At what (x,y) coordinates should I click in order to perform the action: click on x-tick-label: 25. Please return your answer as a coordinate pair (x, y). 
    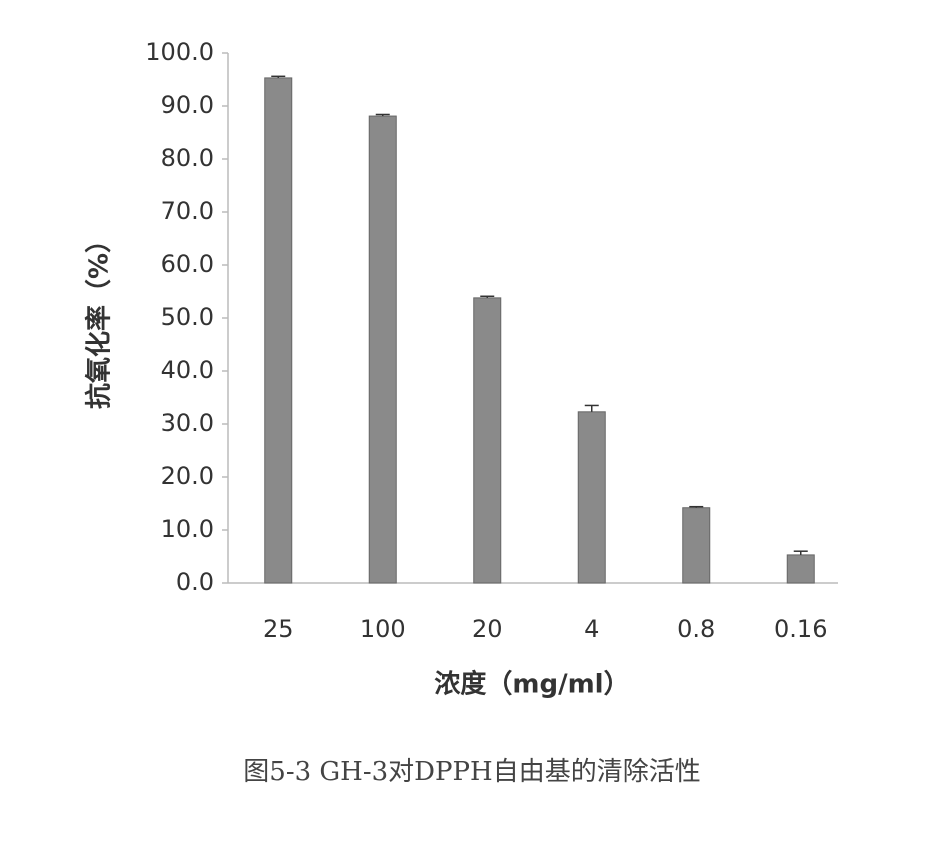
    Looking at the image, I should click on (278, 629).